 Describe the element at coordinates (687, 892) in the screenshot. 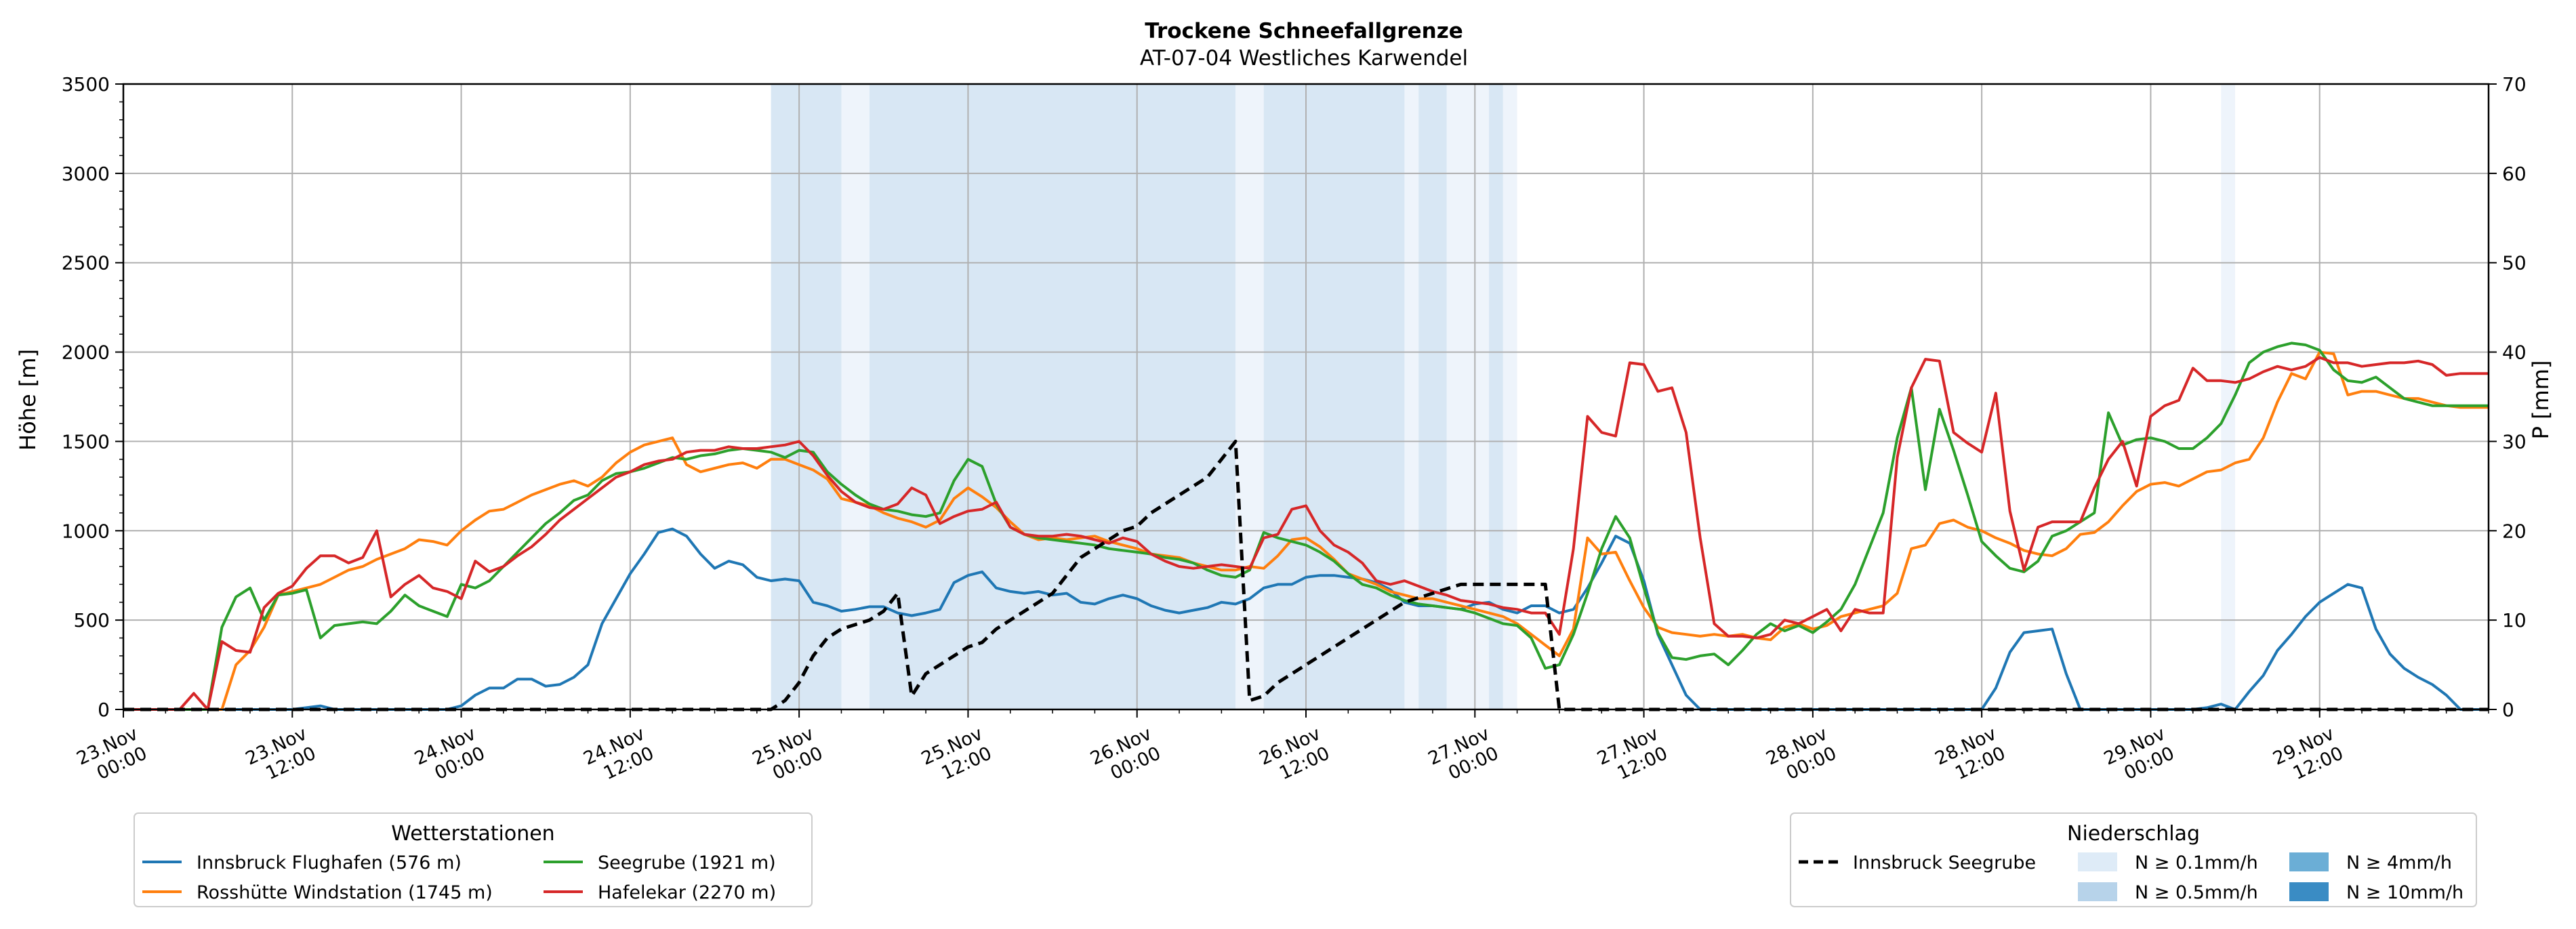

I see `legend-label-hafelekar: Hafelekar (2270 m)` at that location.